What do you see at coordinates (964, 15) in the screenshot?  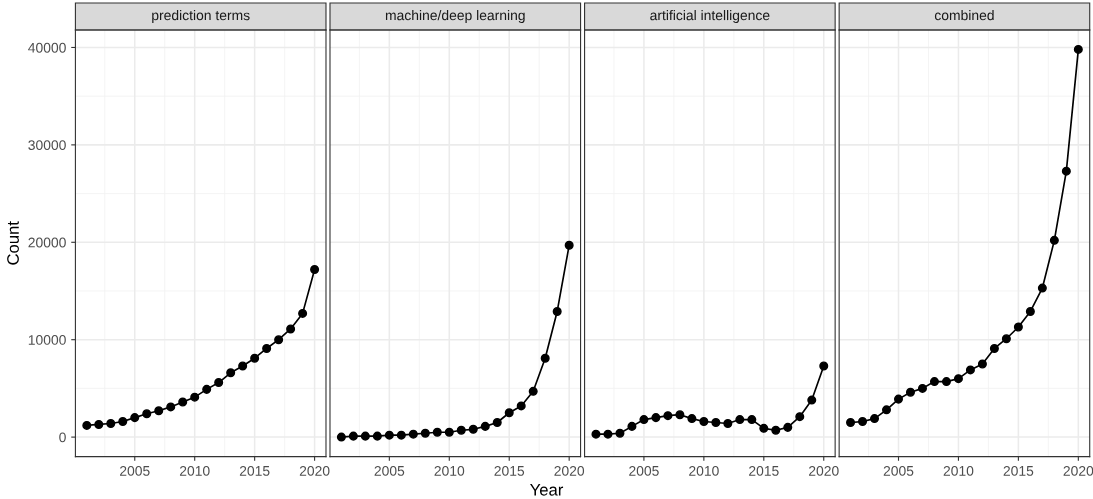 I see `chart-title: combined` at bounding box center [964, 15].